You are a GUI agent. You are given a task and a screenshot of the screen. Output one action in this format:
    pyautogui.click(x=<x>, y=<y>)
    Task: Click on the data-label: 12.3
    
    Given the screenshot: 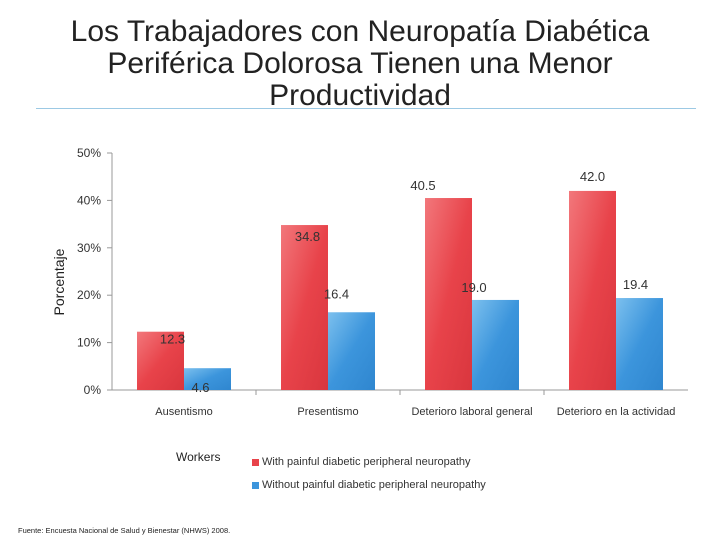 What is the action you would take?
    pyautogui.click(x=172, y=339)
    